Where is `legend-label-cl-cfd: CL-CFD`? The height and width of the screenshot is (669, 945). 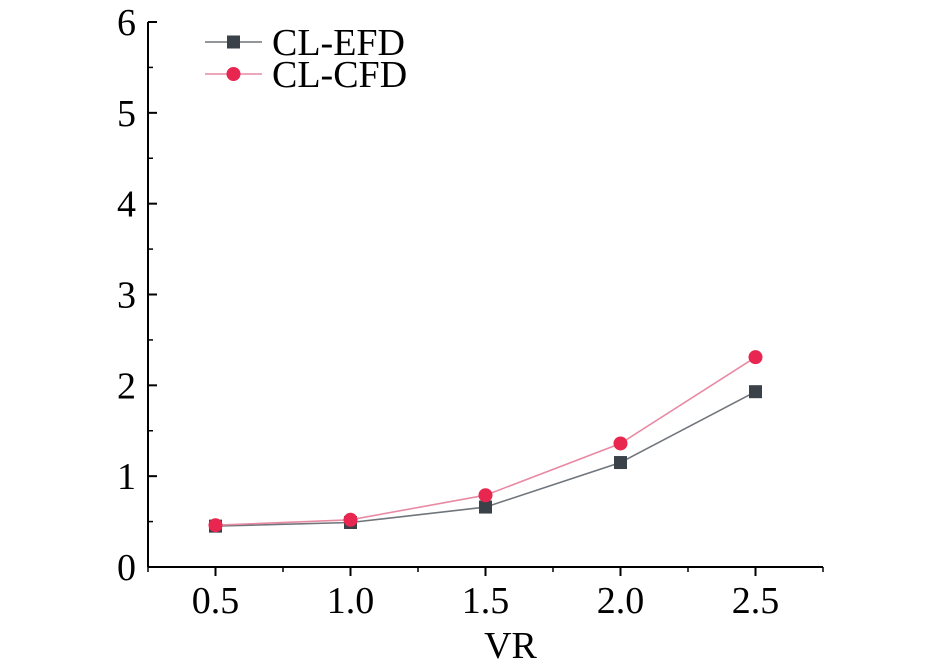 legend-label-cl-cfd: CL-CFD is located at coordinates (339, 75).